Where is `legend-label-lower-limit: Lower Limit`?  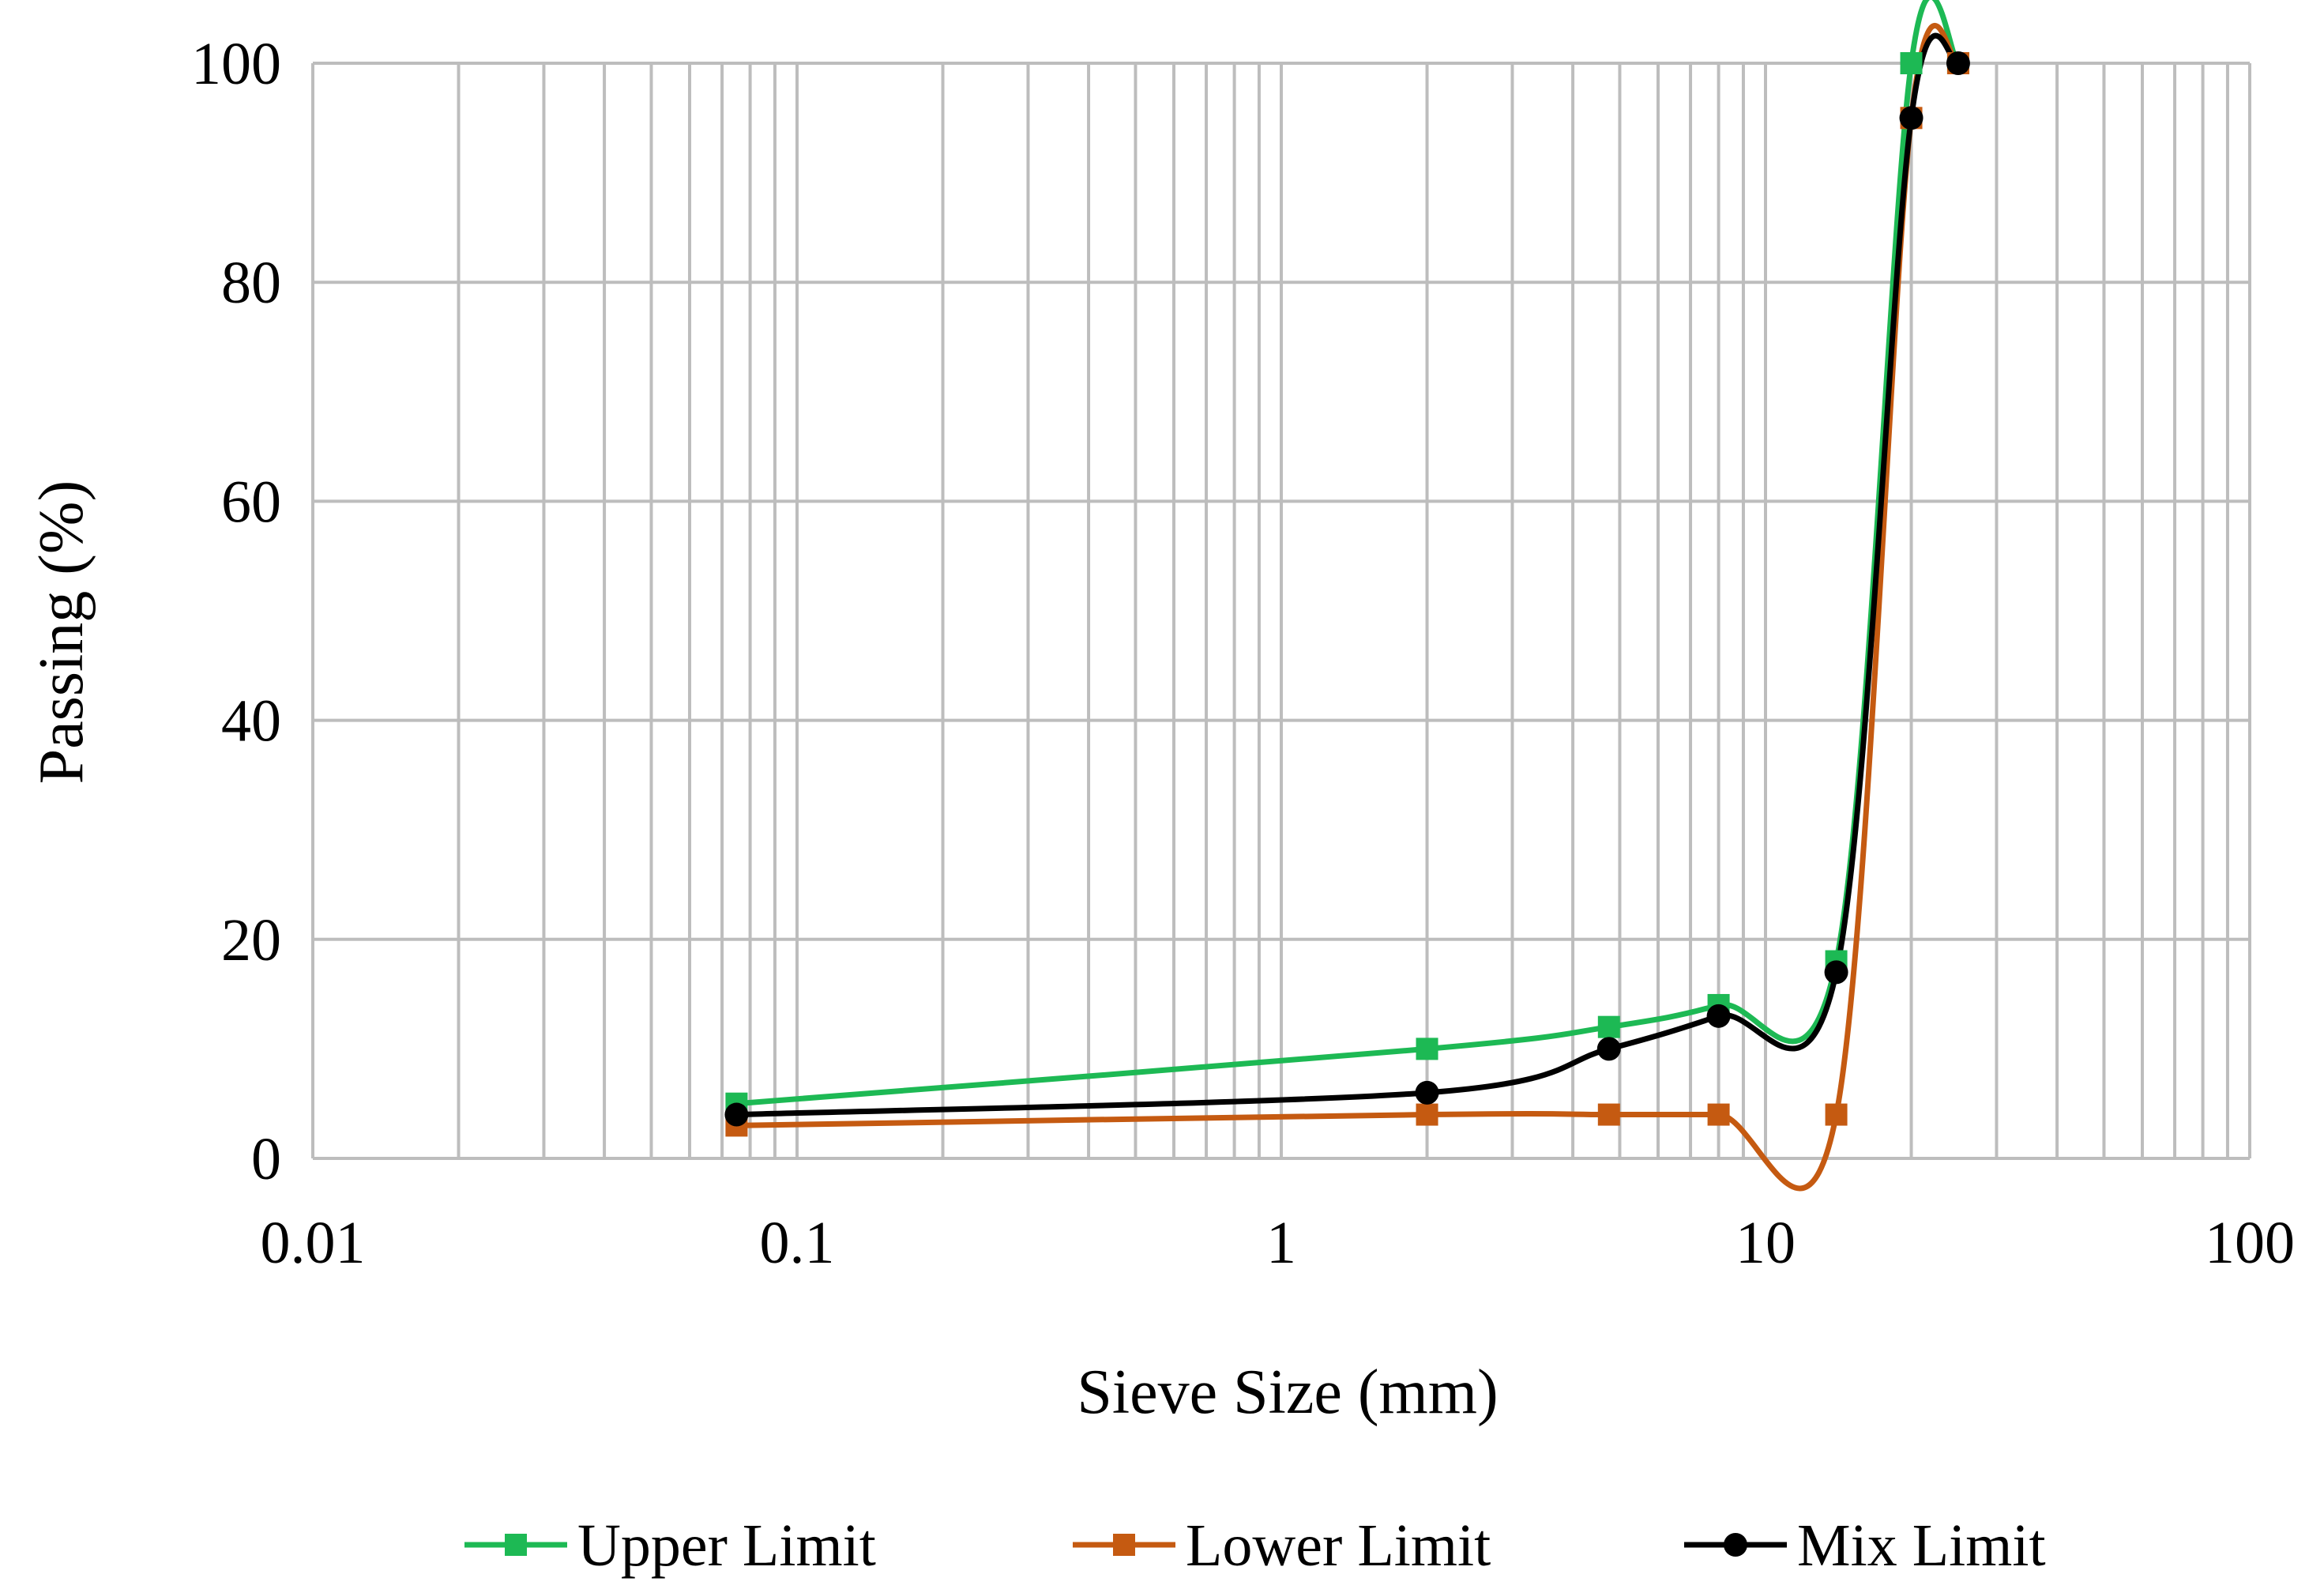
legend-label-lower-limit: Lower Limit is located at coordinates (1338, 1545).